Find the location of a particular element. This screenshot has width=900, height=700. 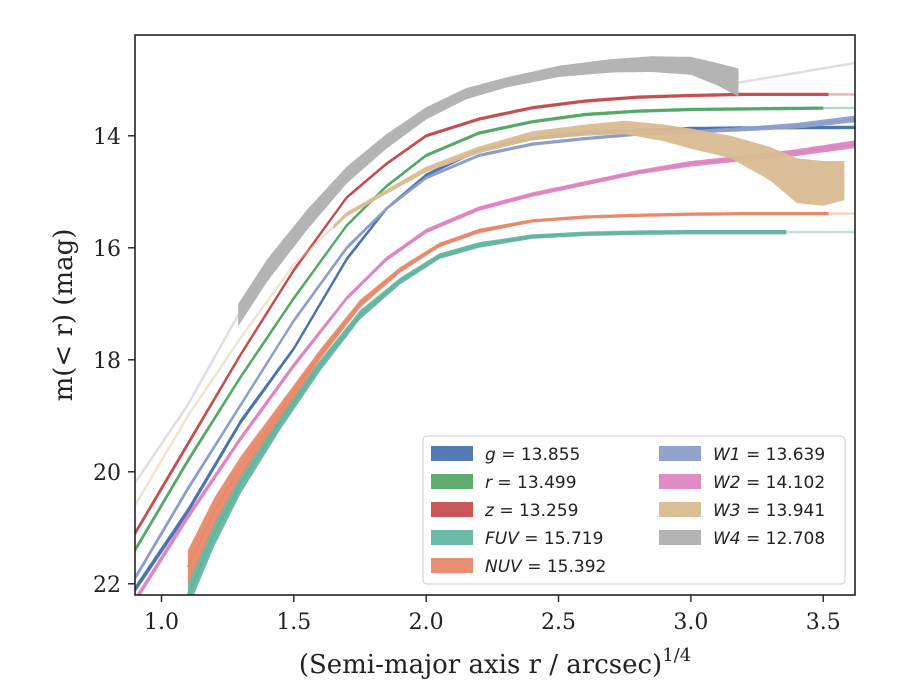

legend-box is located at coordinates (634, 510).